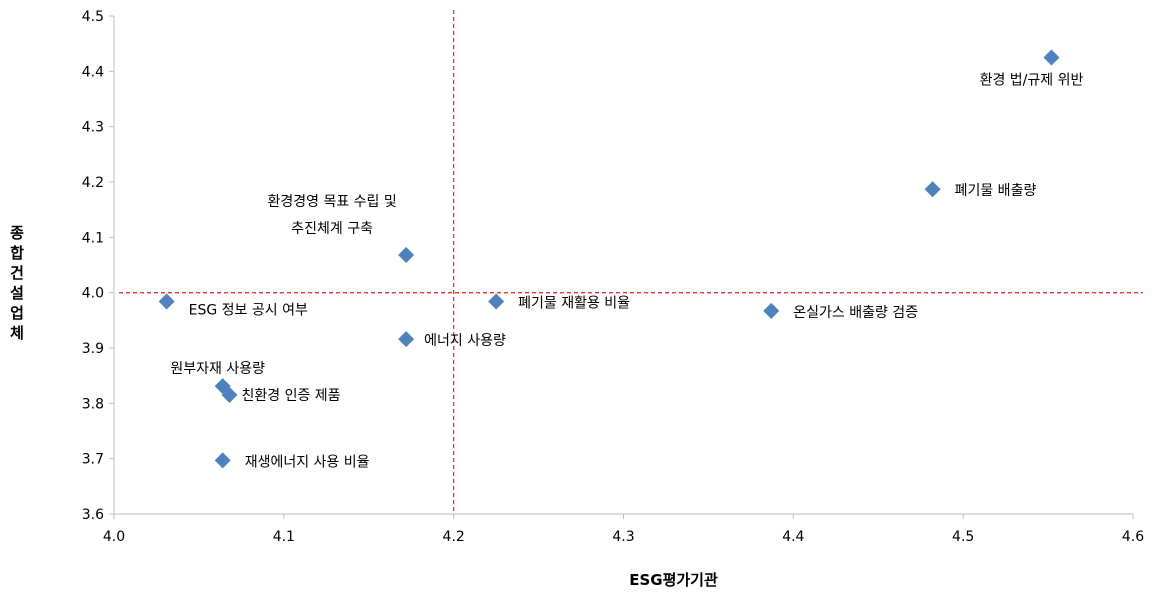  Describe the element at coordinates (98, 266) in the screenshot. I see `y-ticks: 3.6 3.7 3.8 3.9 4.0 4.1 4.2 4.3 4.4 4.5` at that location.